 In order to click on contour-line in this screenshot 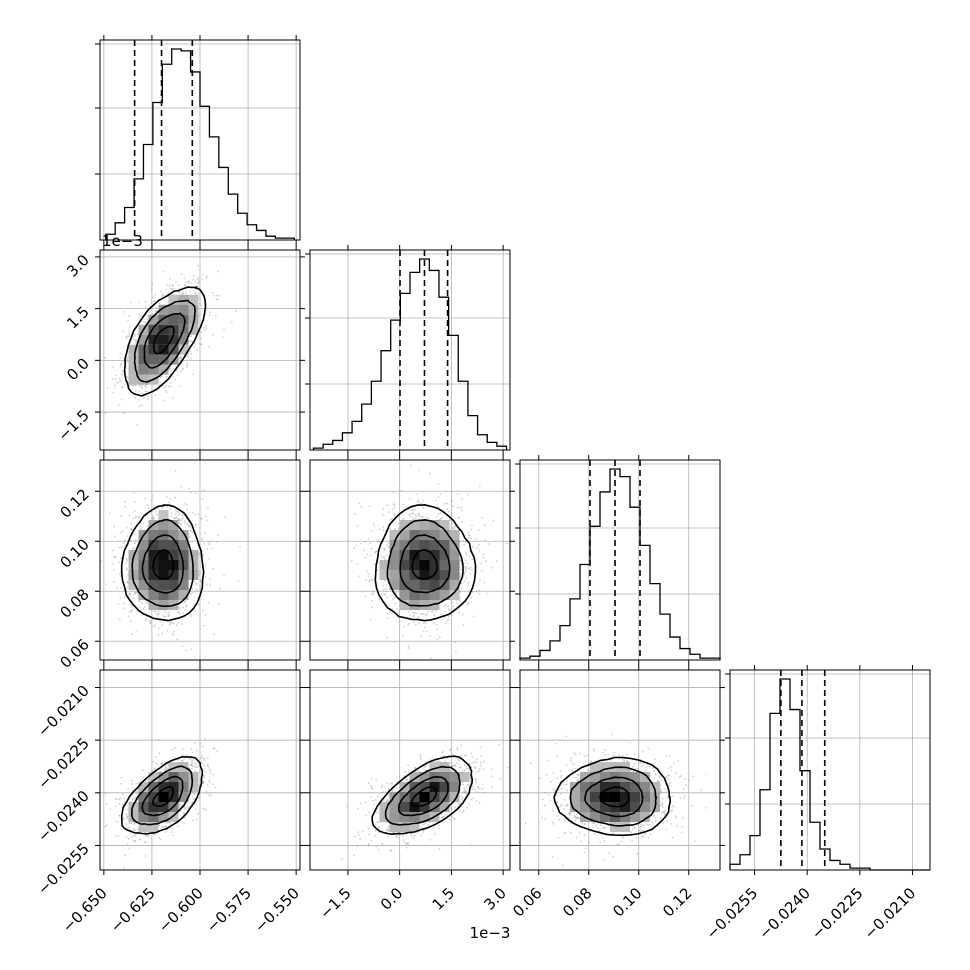, I will do `click(165, 341)`.